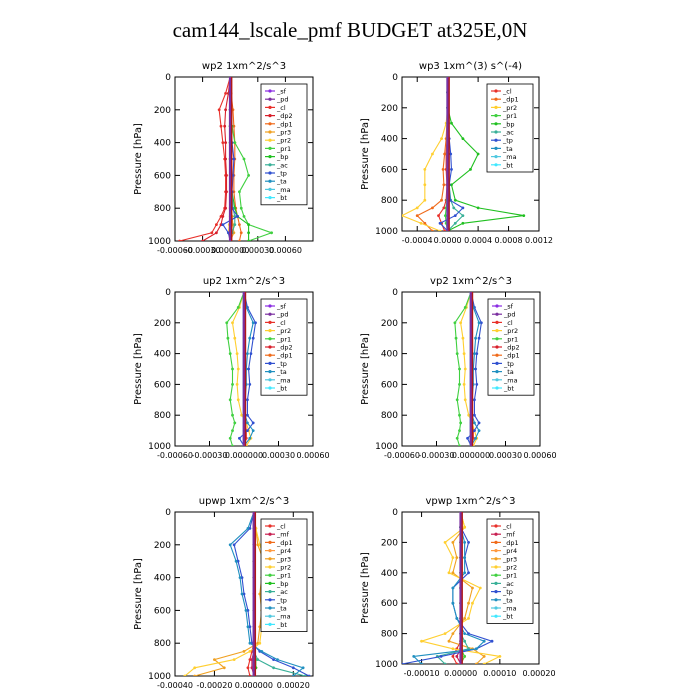 This screenshot has height=700, width=700. What do you see at coordinates (239, 225) in the screenshot?
I see `series-point_dp1` at bounding box center [239, 225].